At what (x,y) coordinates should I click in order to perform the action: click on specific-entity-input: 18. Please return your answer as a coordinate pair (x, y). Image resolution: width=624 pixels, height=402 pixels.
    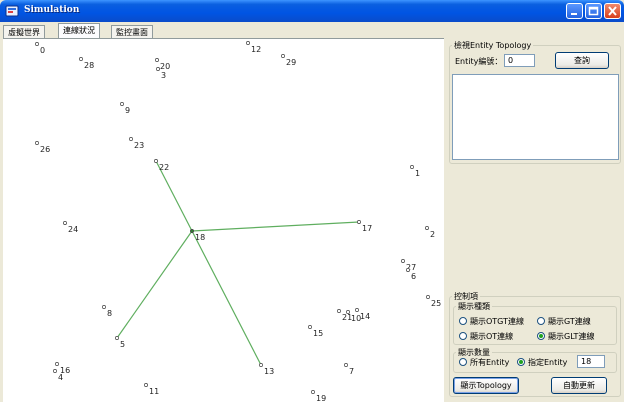
    Looking at the image, I should click on (591, 361).